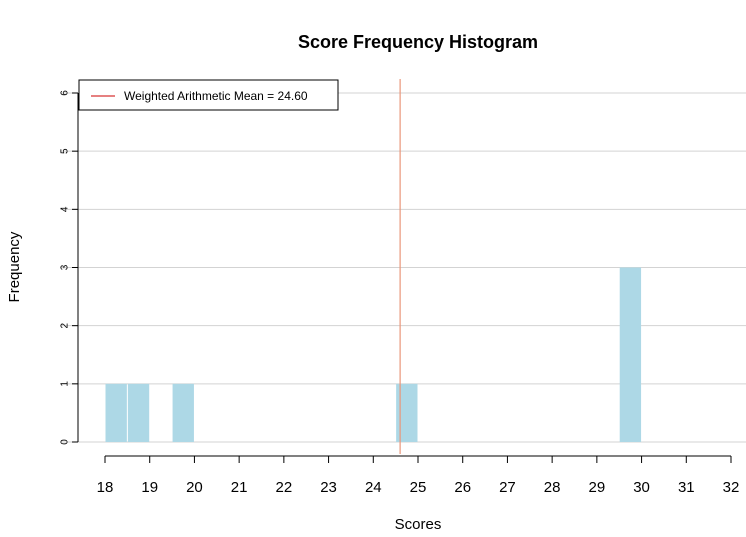 This screenshot has height=537, width=746. I want to click on y-axis: 0 1 2 3 4 5 6, so click(69, 267).